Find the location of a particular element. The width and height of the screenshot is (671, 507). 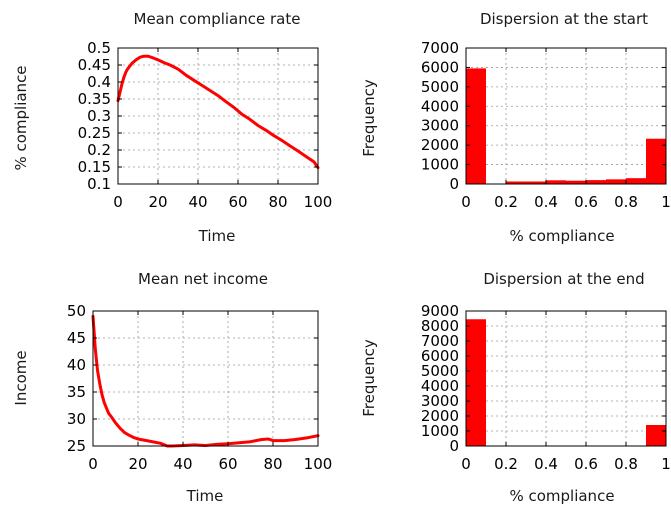

dispersion-start-x-tick-label: 0 is located at coordinates (466, 202).